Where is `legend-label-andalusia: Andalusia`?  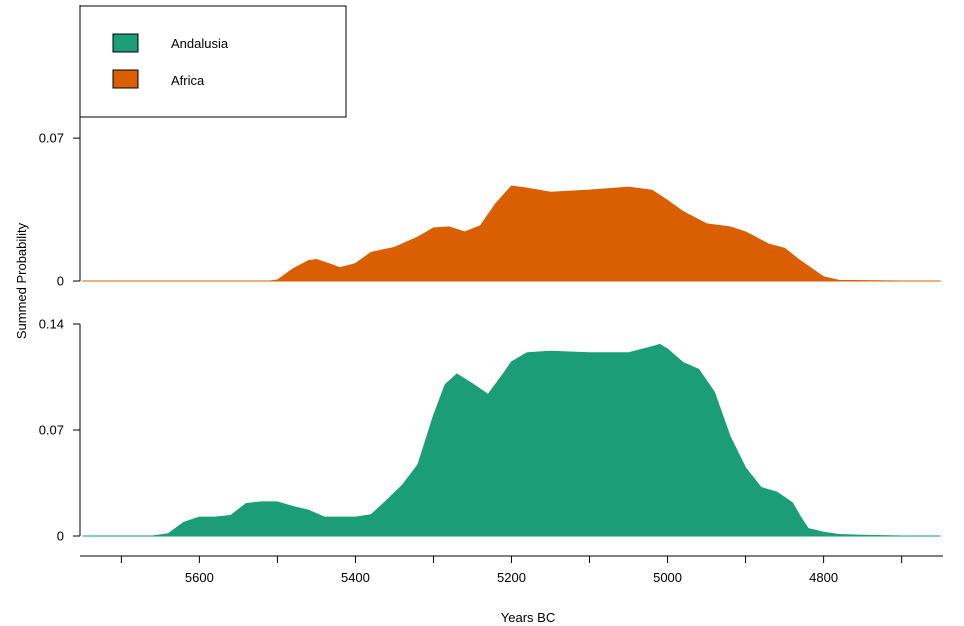 legend-label-andalusia: Andalusia is located at coordinates (200, 43).